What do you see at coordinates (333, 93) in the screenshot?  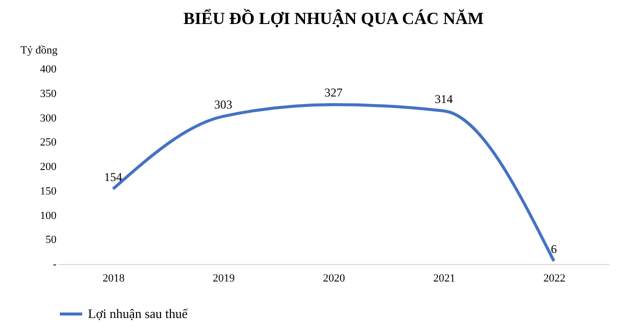 I see `data-label: 327` at bounding box center [333, 93].